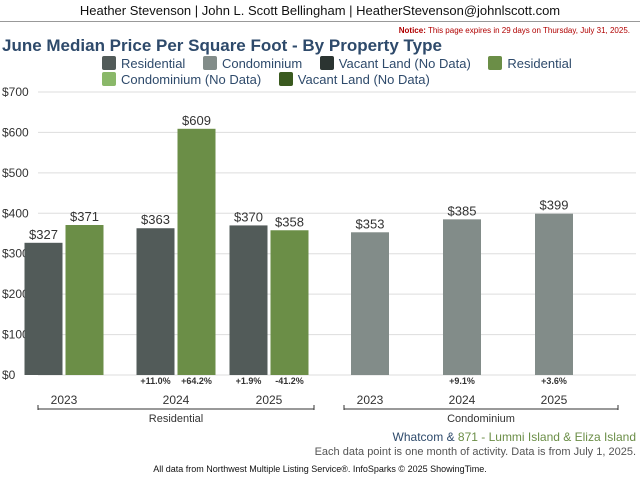 This screenshot has width=640, height=480. What do you see at coordinates (249, 381) in the screenshot?
I see `change-label: +1.9%` at bounding box center [249, 381].